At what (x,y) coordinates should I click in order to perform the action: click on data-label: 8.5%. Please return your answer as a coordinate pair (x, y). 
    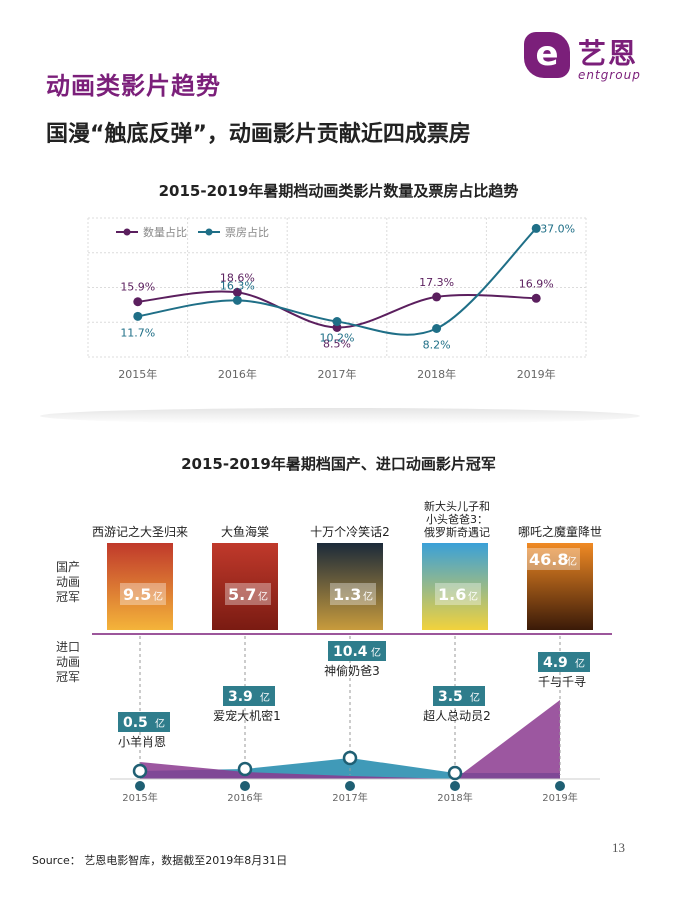
    Looking at the image, I should click on (337, 343).